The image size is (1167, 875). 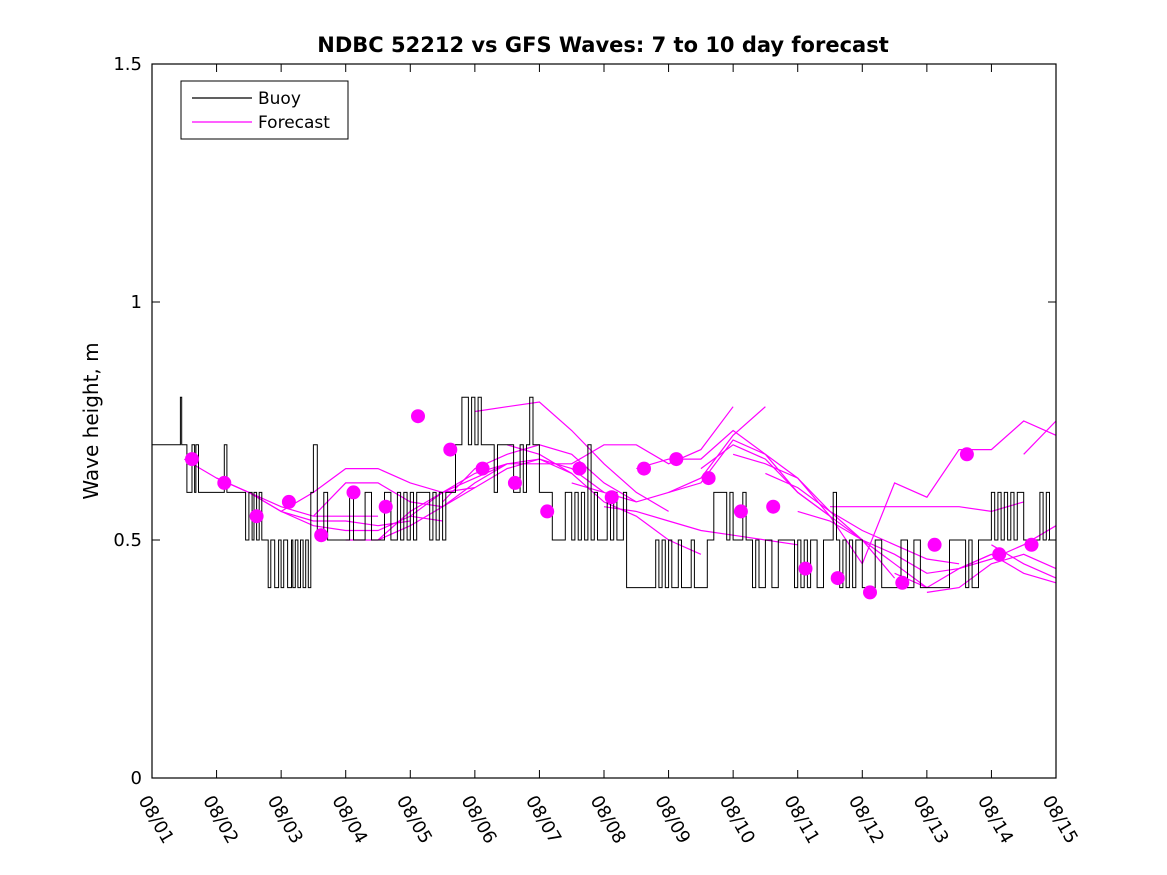 I want to click on y-tick-label: 0.5, so click(x=127, y=540).